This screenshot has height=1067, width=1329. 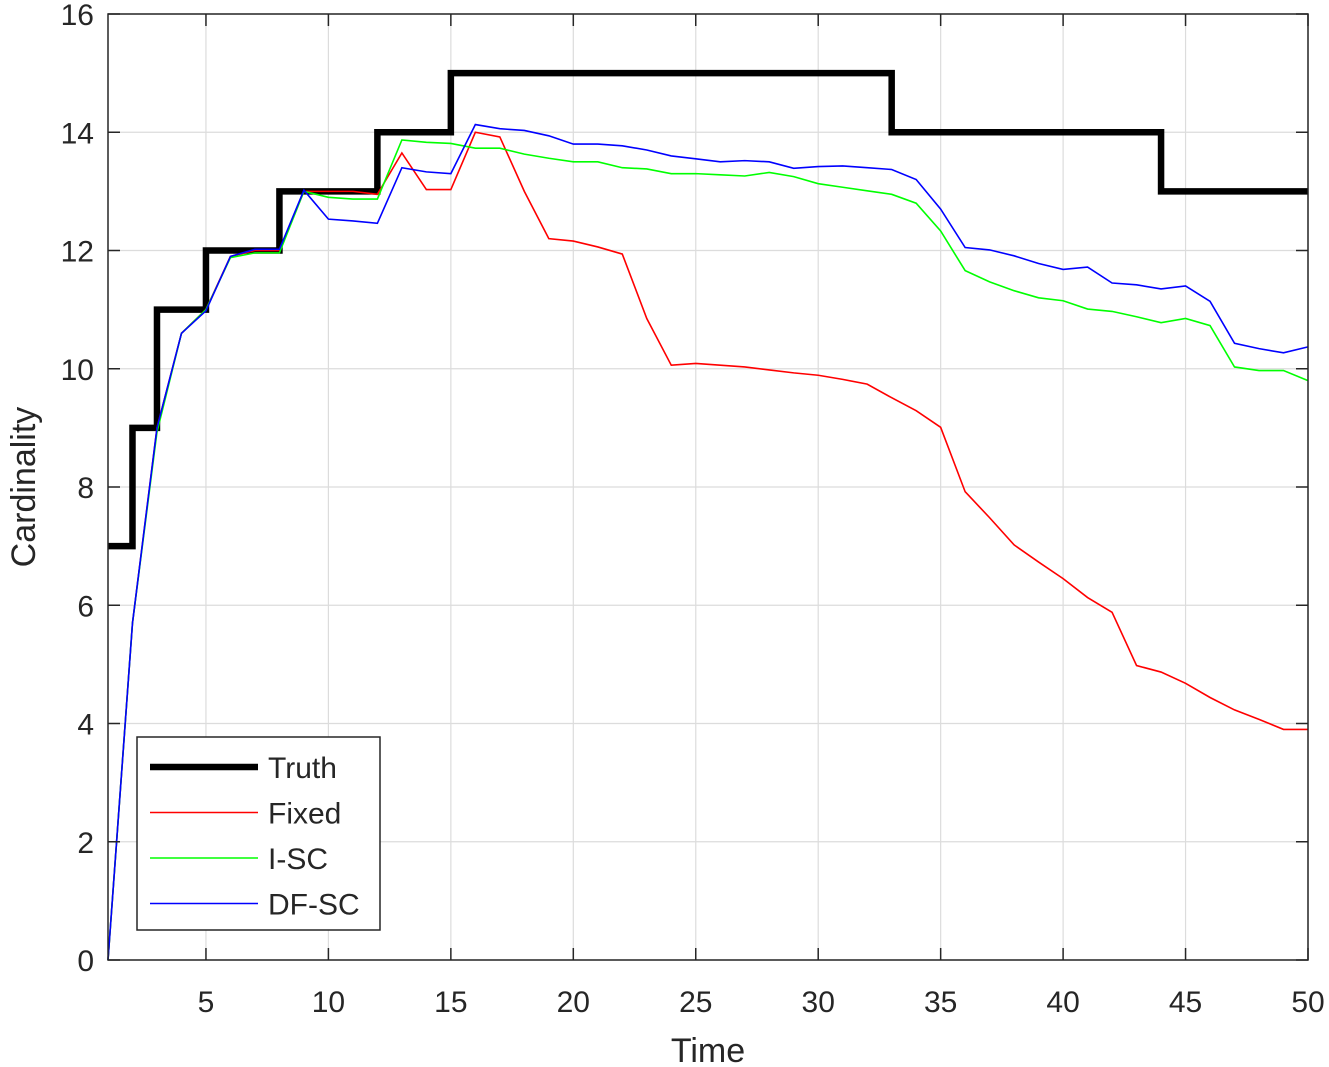 I want to click on legend-label: DF-SC, so click(x=314, y=905).